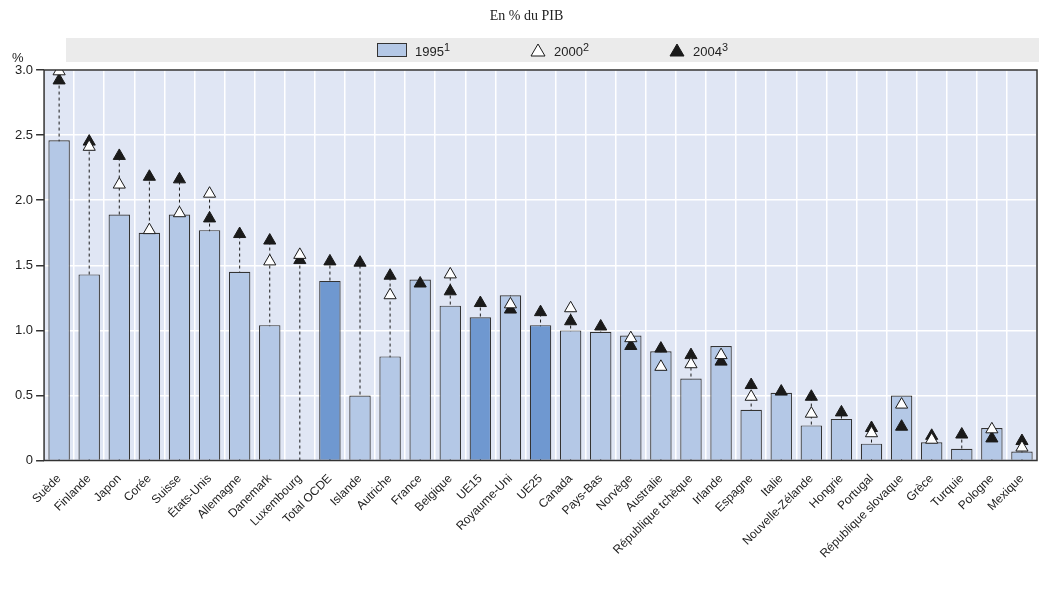 Image resolution: width=1053 pixels, height=596 pixels. What do you see at coordinates (710, 50) in the screenshot?
I see `legend-label: 2004$^{3}$` at bounding box center [710, 50].